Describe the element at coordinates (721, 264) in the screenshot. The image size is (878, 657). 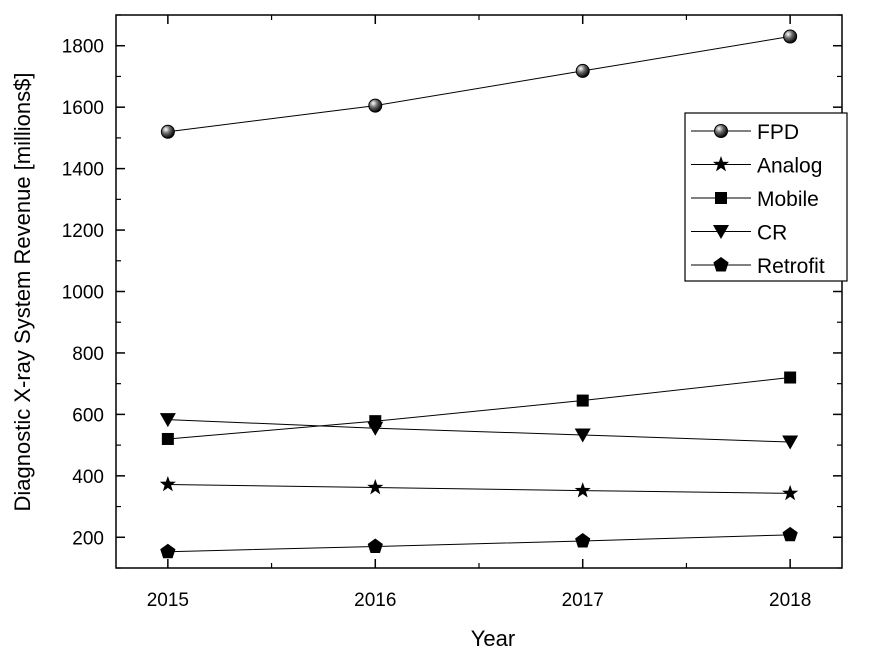
I see `legend-marker-retrofit` at that location.